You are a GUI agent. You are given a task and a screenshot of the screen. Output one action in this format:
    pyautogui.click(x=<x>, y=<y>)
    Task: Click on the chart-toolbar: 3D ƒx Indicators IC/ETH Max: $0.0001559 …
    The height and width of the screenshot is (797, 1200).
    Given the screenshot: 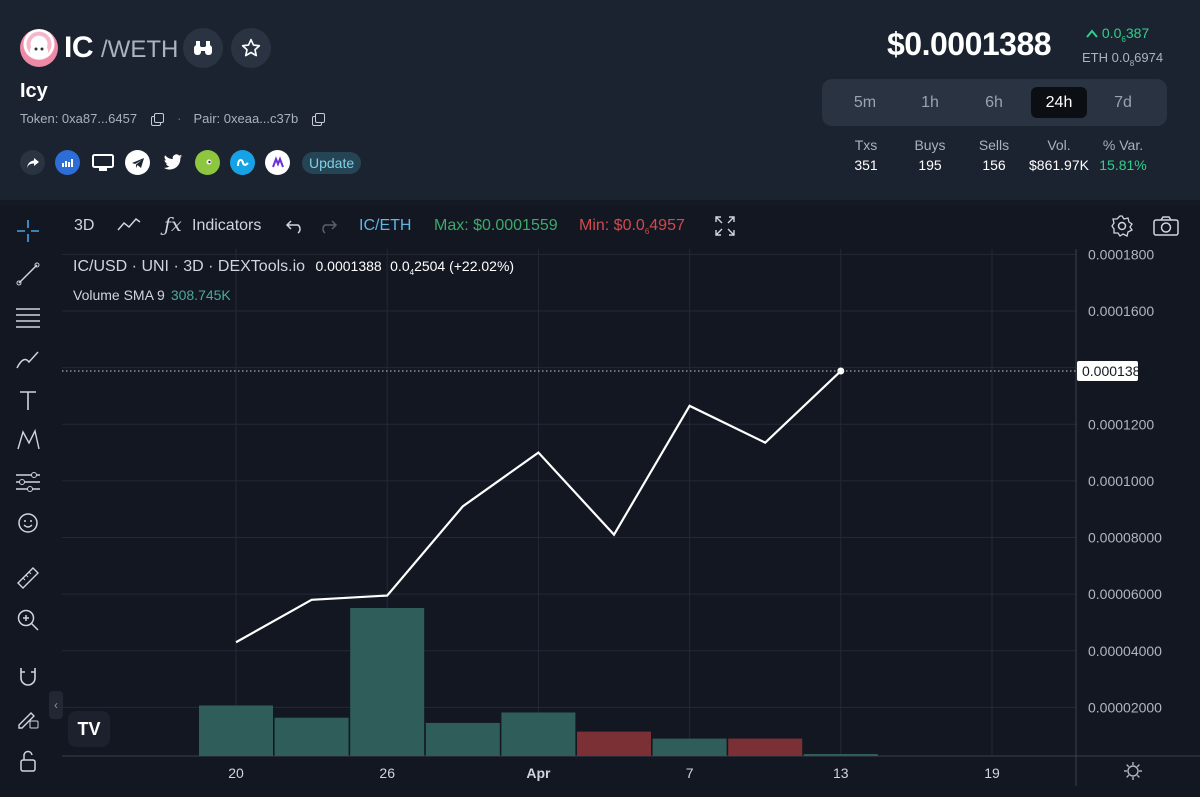 What is the action you would take?
    pyautogui.click(x=628, y=227)
    